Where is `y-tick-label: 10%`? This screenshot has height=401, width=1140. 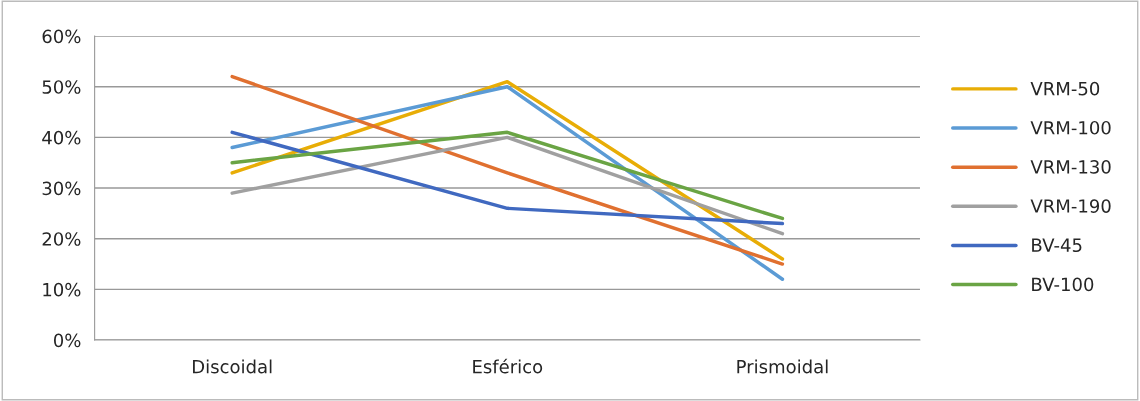
y-tick-label: 10% is located at coordinates (62, 289).